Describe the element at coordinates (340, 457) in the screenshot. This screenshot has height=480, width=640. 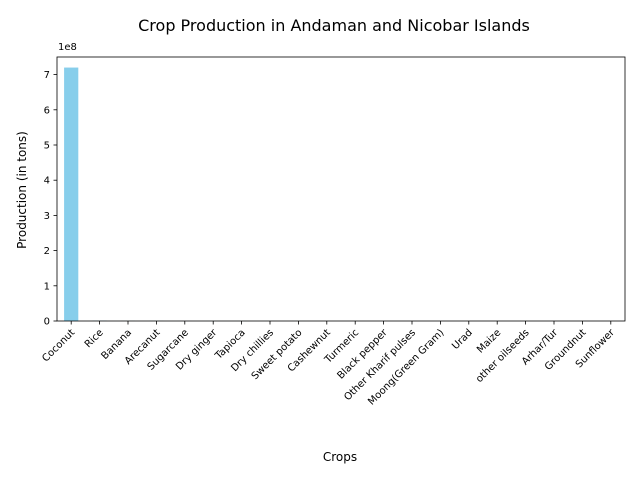
I see `x-axis-label: Crops` at that location.